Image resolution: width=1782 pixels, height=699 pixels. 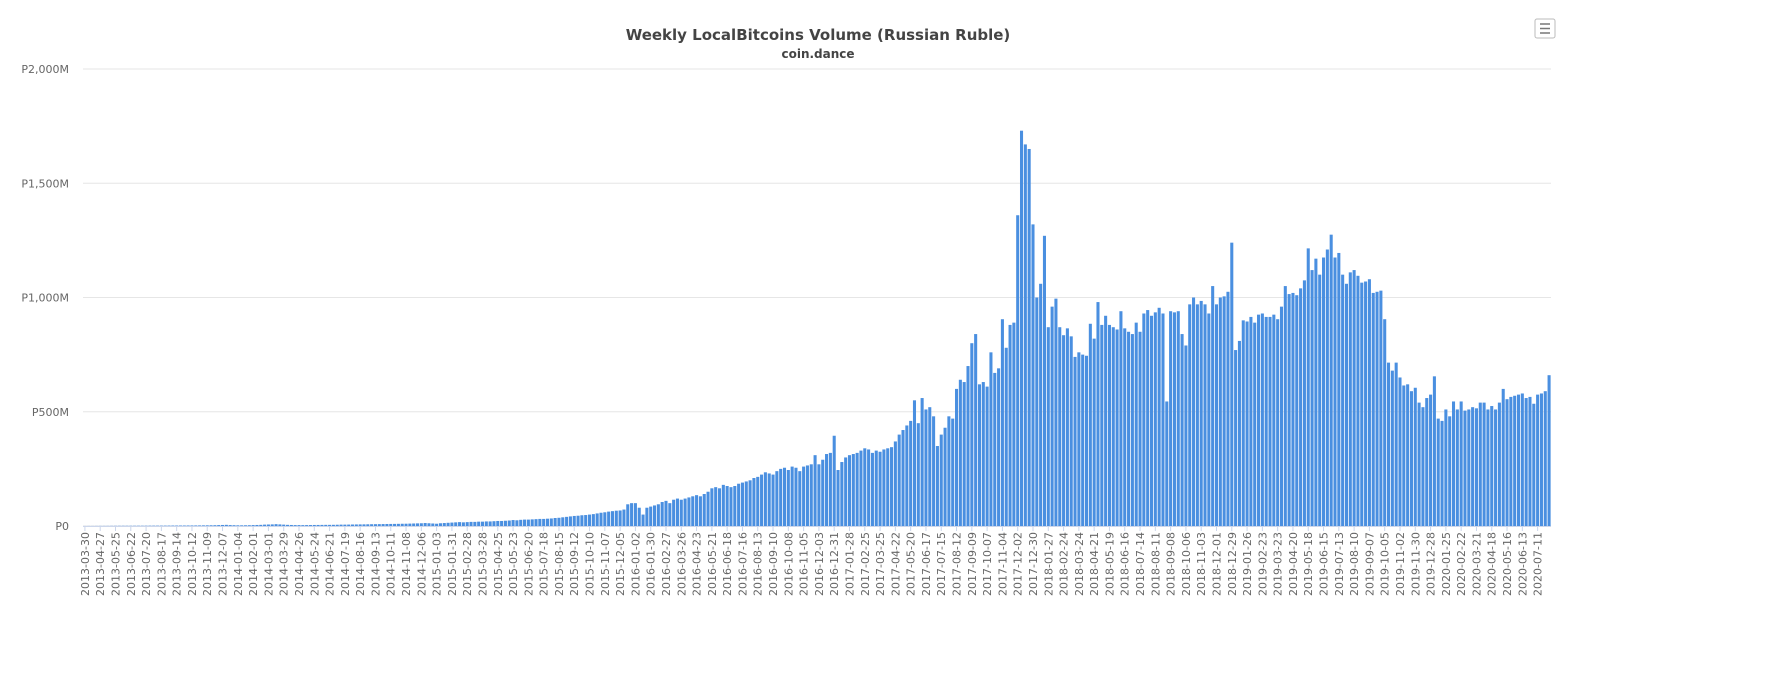 What do you see at coordinates (1262, 564) in the screenshot?
I see `x-tick-label: 2019-02-23` at bounding box center [1262, 564].